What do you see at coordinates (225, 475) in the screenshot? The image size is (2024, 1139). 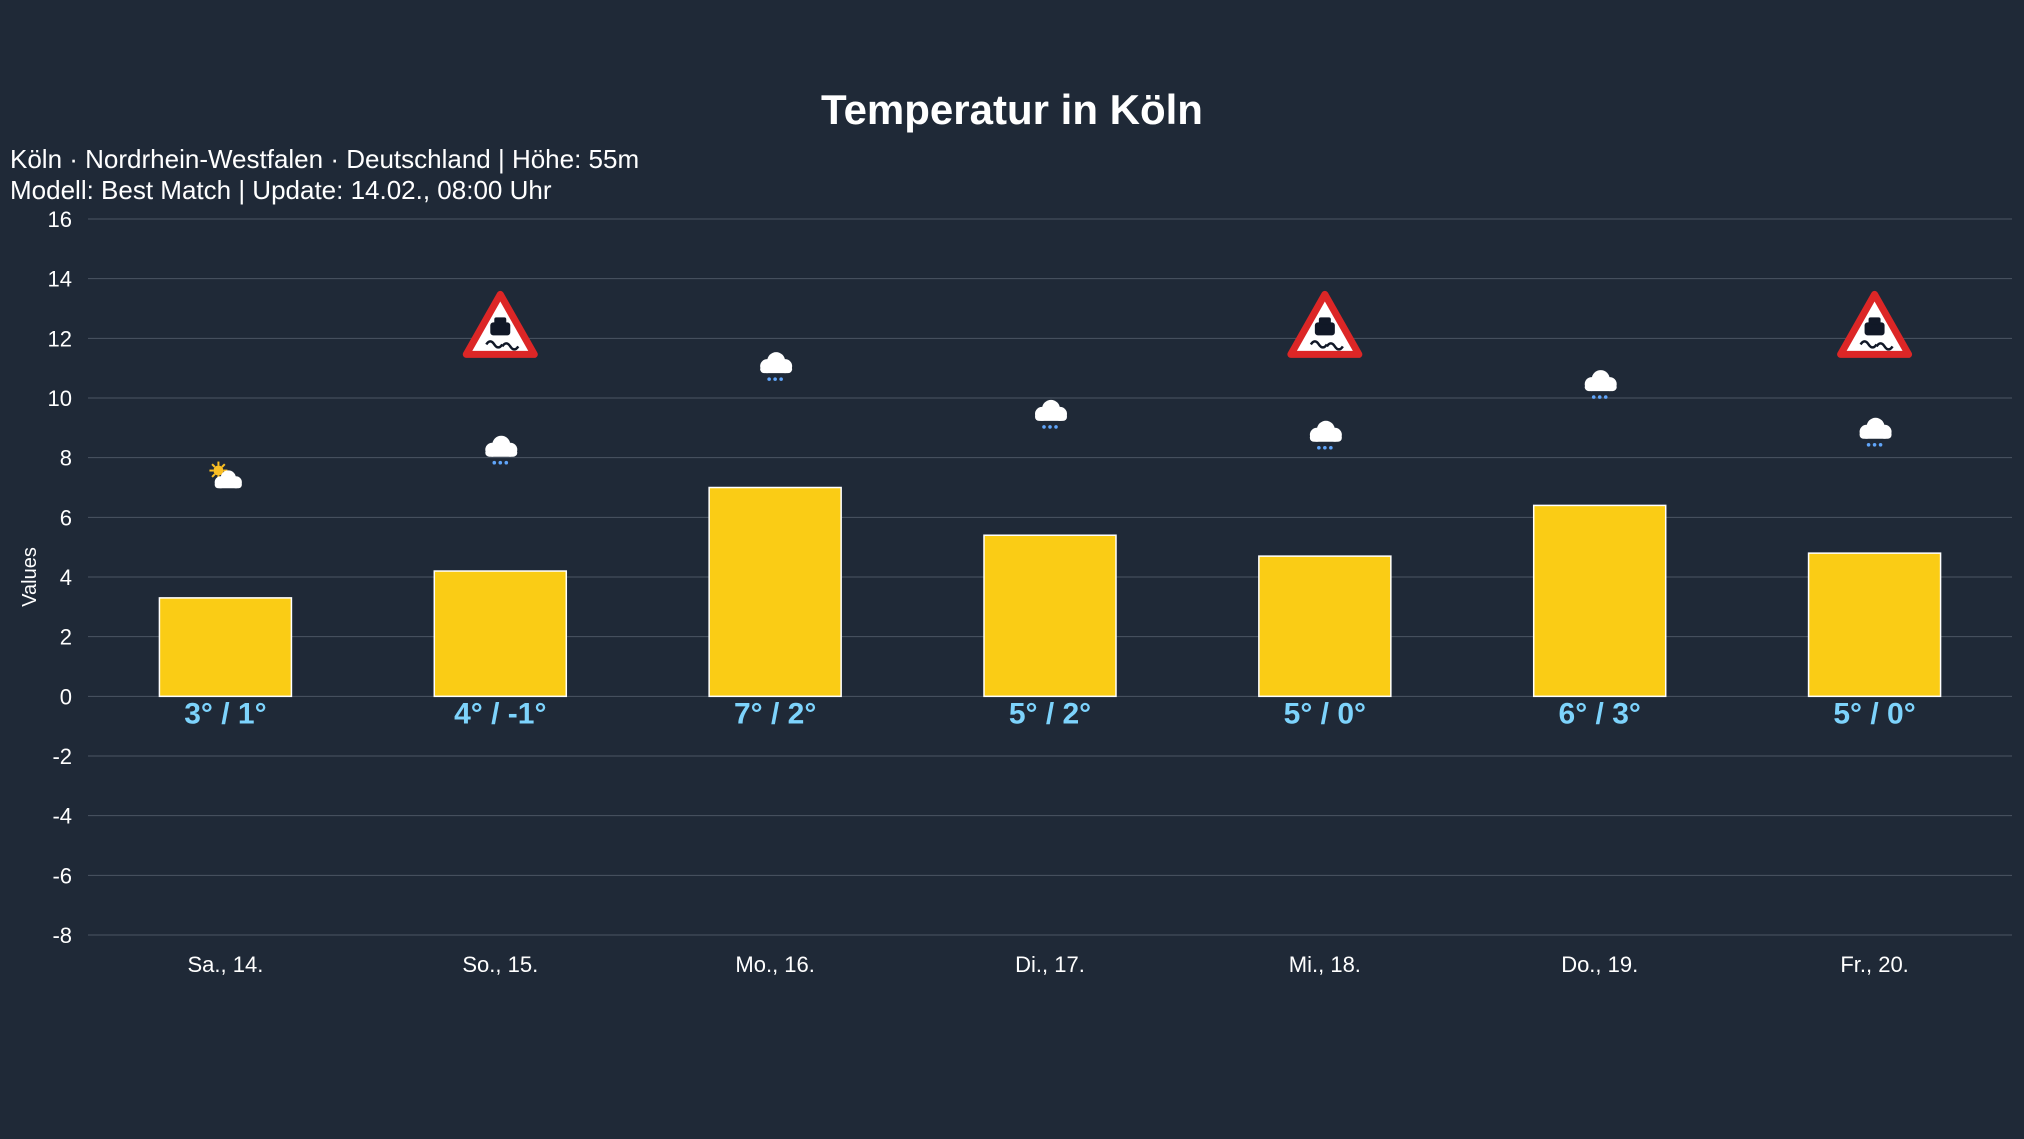 I see `partly-cloudy-icon` at bounding box center [225, 475].